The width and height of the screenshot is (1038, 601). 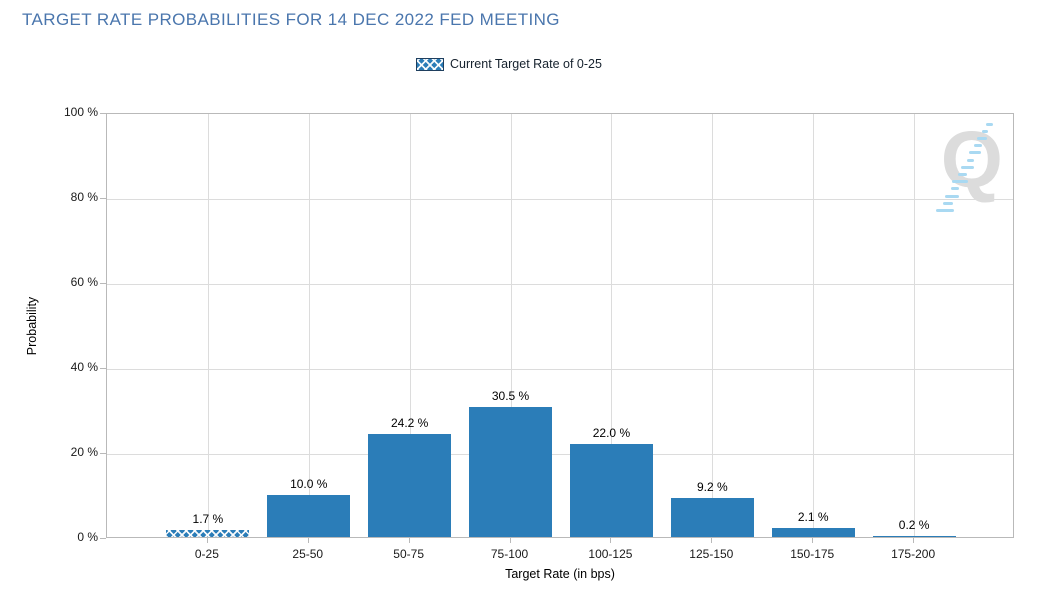 I want to click on legend-label: Current Target Rate of 0-25, so click(x=526, y=64).